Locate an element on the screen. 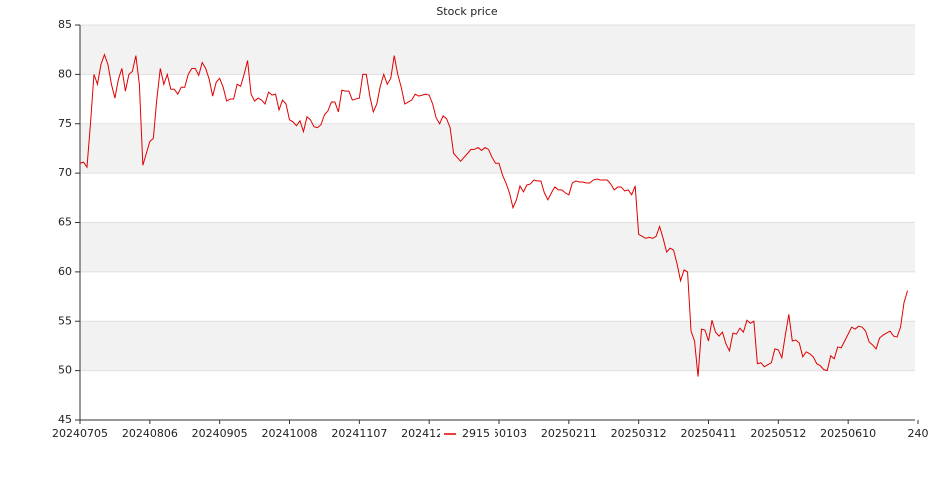 This screenshot has height=500, width=935. x-tick-label: 20241107 is located at coordinates (359, 433).